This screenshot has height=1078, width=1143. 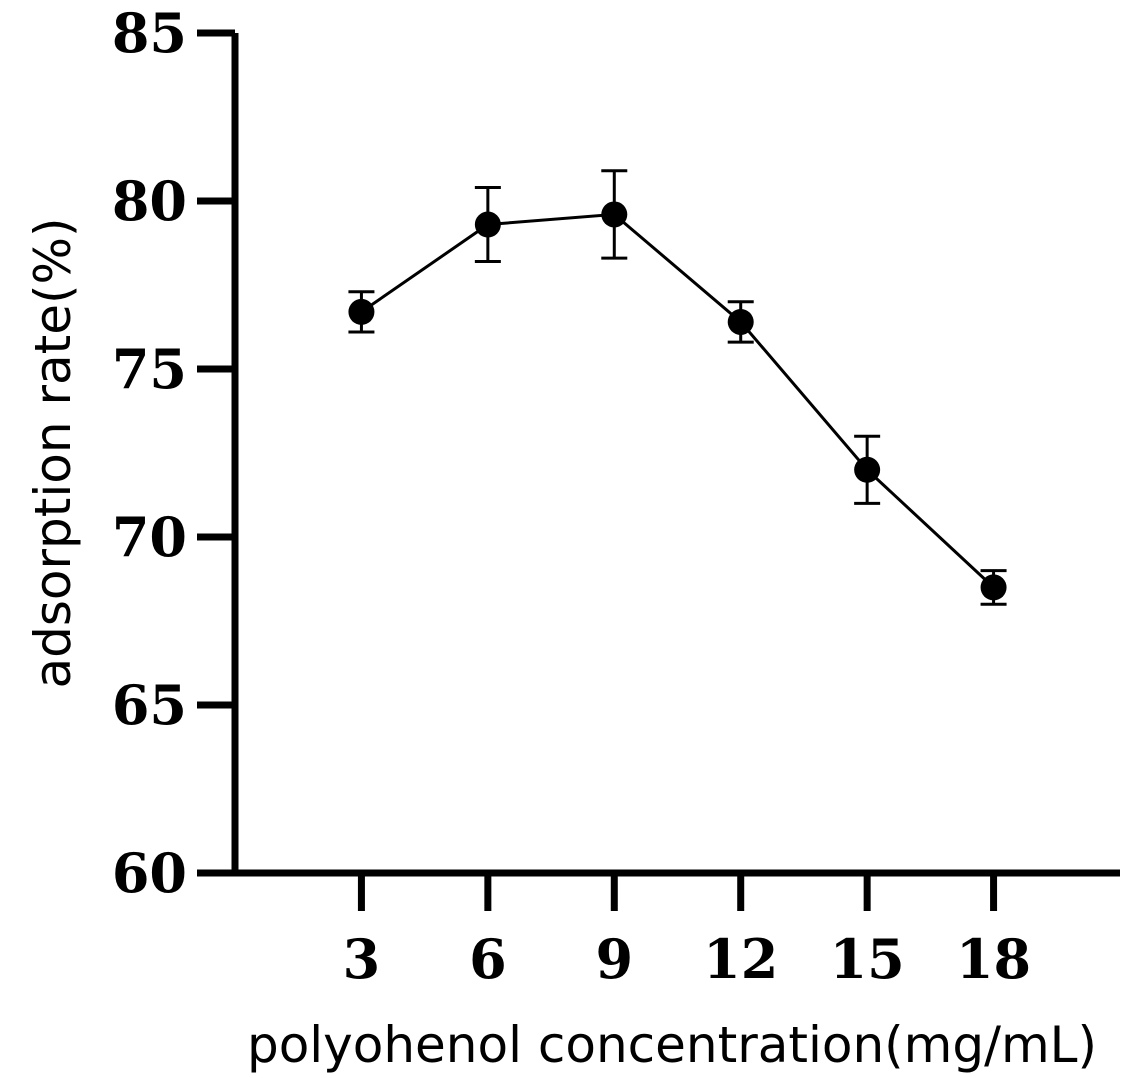 I want to click on x-tick-label: 3, so click(x=362, y=959).